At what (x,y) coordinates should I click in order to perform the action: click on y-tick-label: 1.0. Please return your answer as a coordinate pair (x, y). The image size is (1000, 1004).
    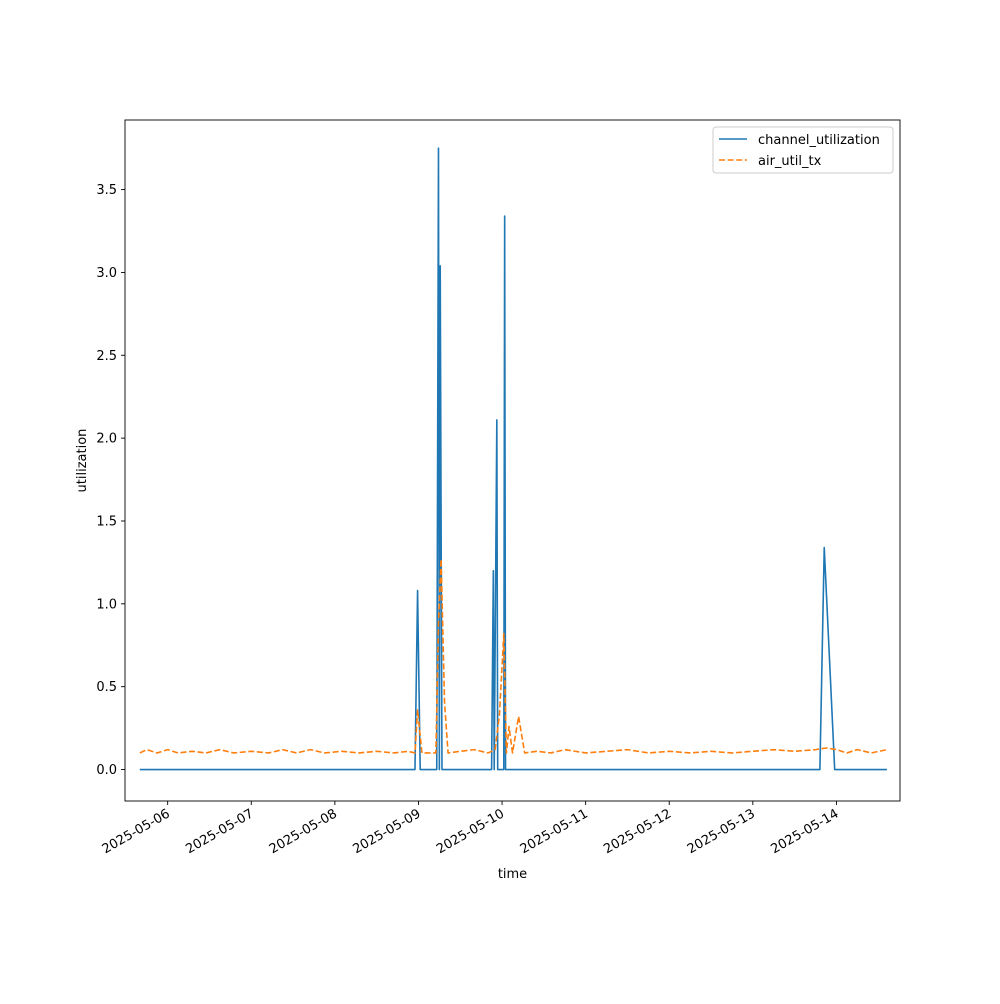
    Looking at the image, I should click on (106, 604).